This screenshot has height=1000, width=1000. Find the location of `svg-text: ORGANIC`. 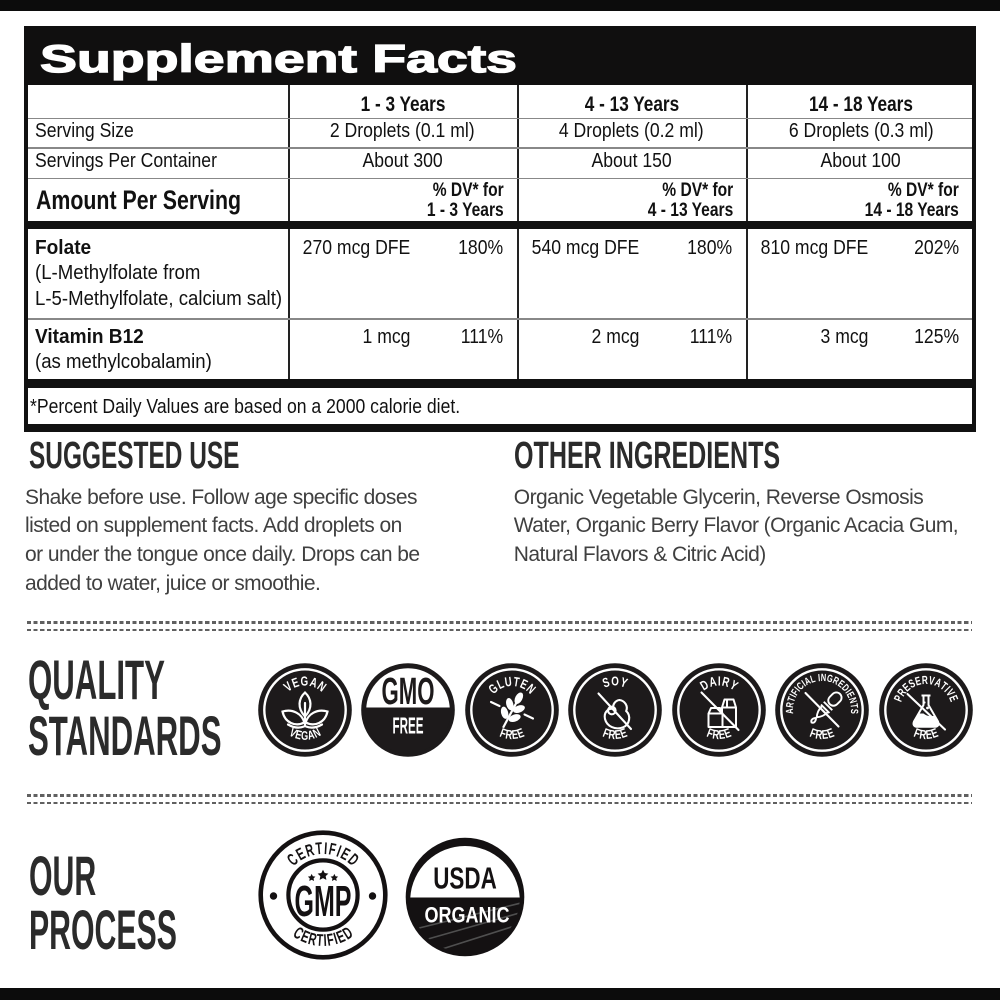

svg-text: ORGANIC is located at coordinates (466, 915).